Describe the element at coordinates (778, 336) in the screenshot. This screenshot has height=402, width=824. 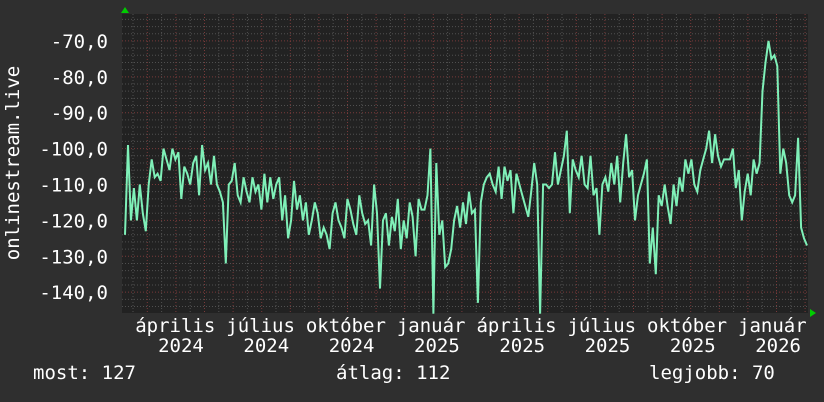
I see `x-tick-label: január 2026` at that location.